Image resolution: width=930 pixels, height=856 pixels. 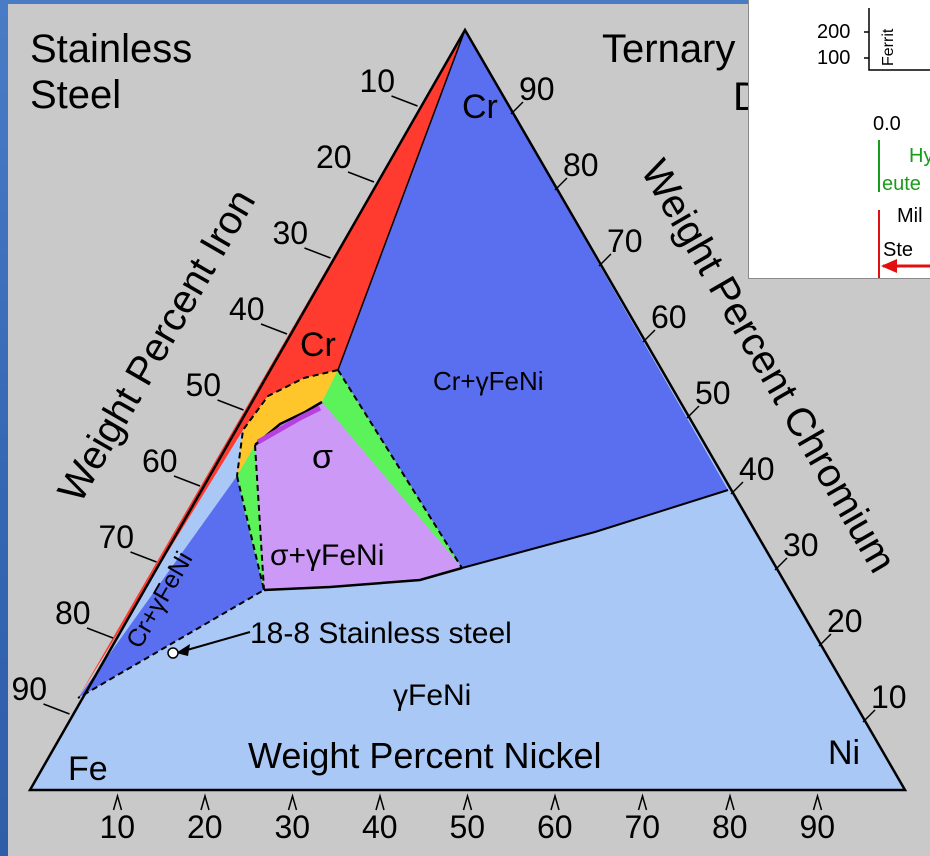 I want to click on inset-hy-label: Hy, so click(x=919, y=156).